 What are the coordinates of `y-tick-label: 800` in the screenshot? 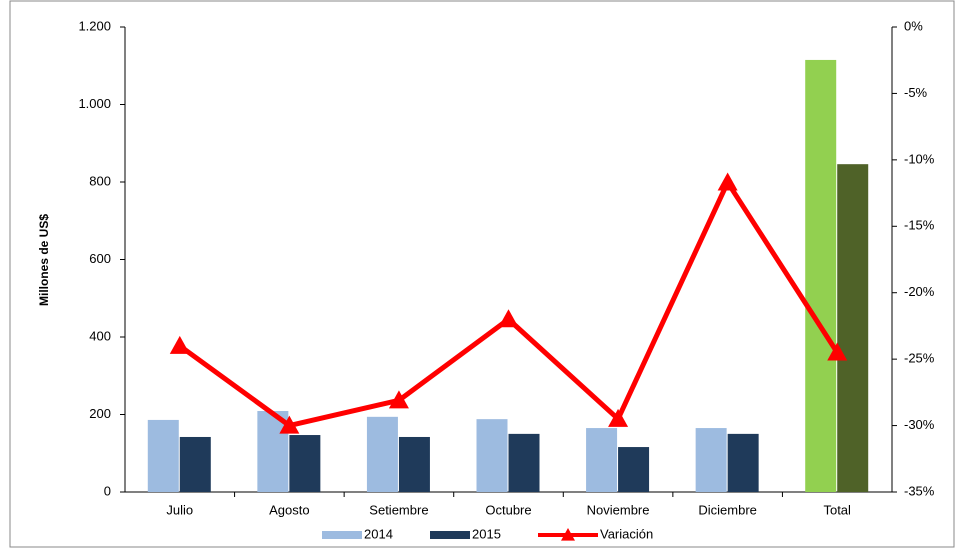 It's located at (100, 180).